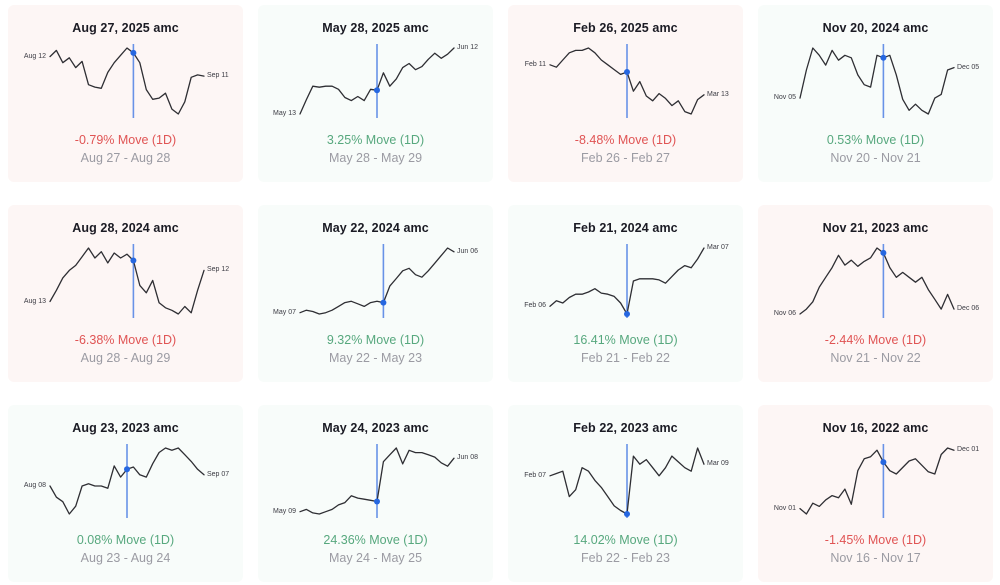 The height and width of the screenshot is (585, 1000). Describe the element at coordinates (218, 474) in the screenshot. I see `end-date-label: Sep 07` at that location.